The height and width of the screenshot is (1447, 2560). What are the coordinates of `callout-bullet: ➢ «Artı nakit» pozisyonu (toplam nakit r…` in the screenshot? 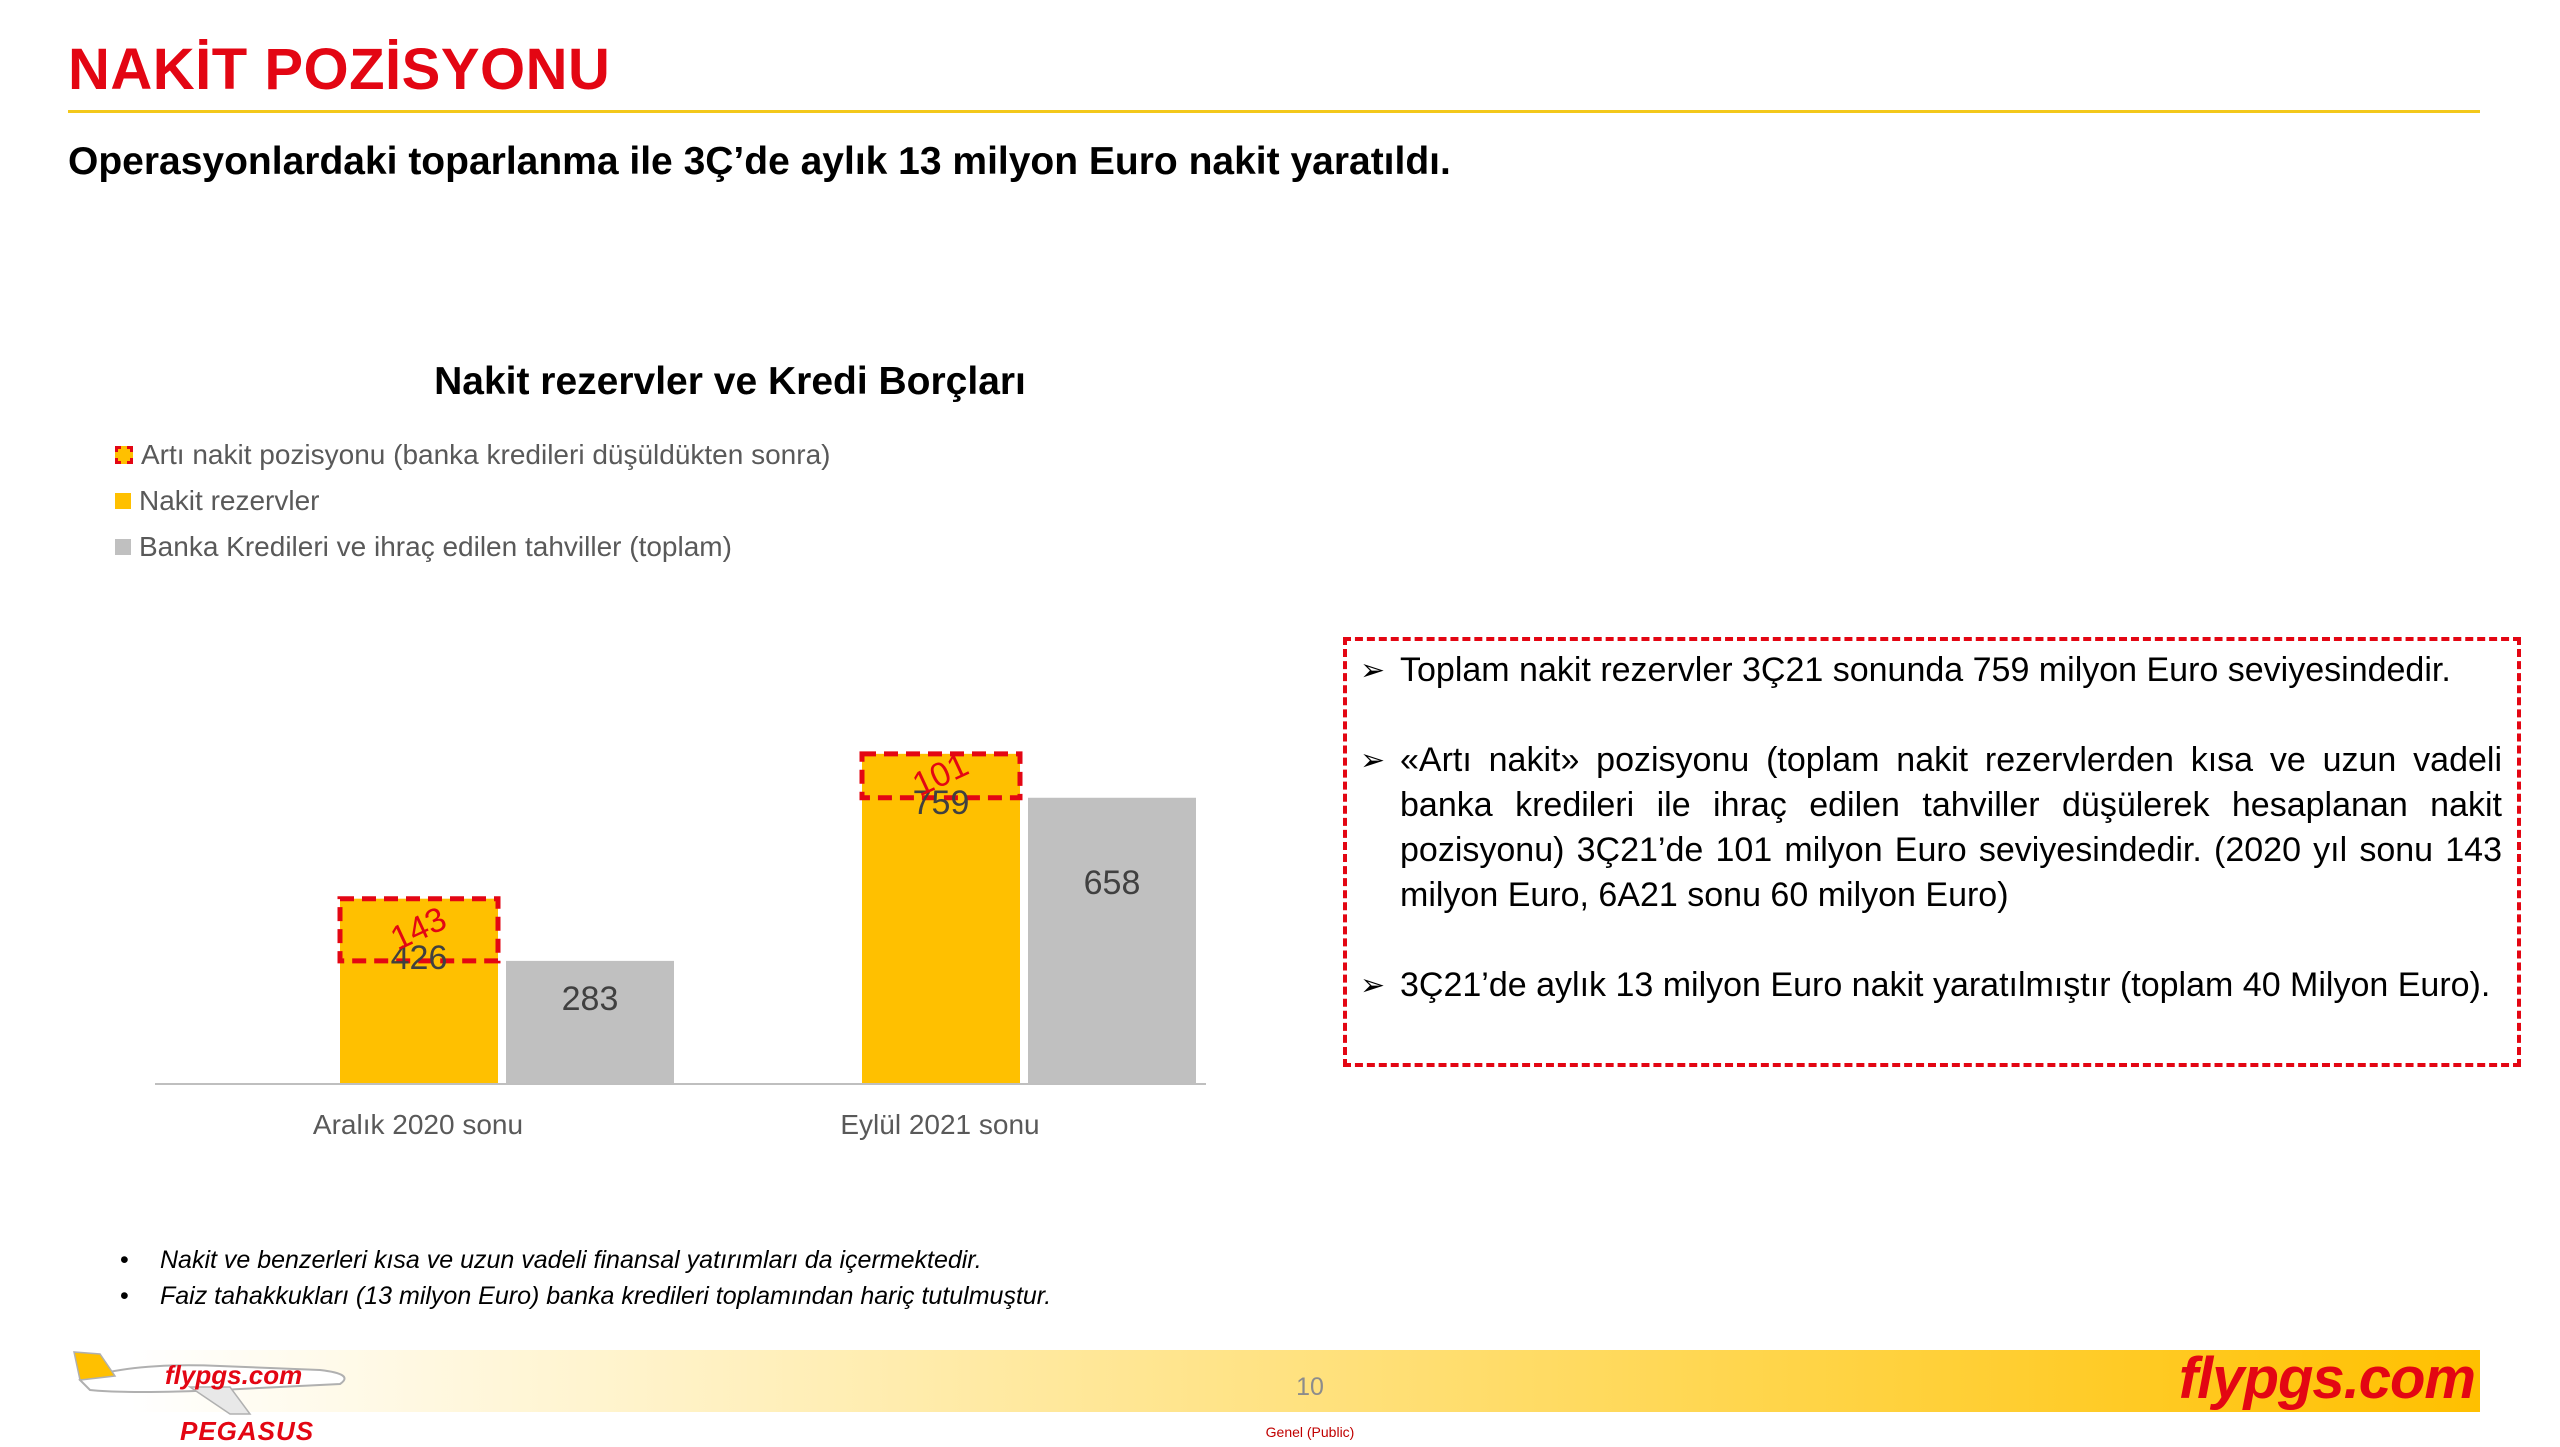 It's located at (1931, 828).